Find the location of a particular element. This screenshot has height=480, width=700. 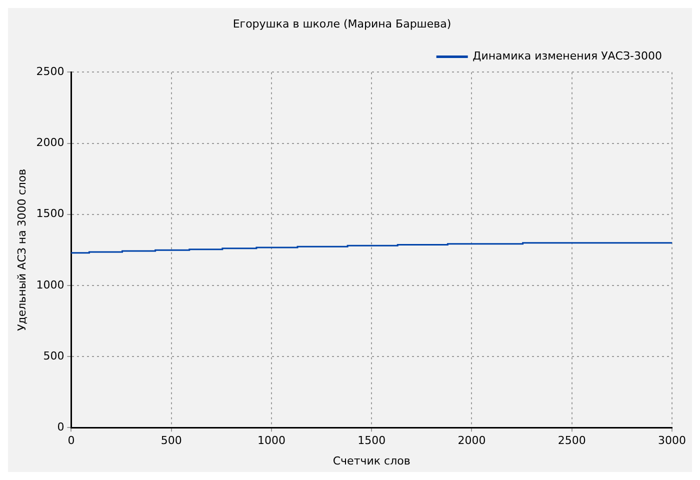

y-tick-label: 2500 is located at coordinates (50, 71).